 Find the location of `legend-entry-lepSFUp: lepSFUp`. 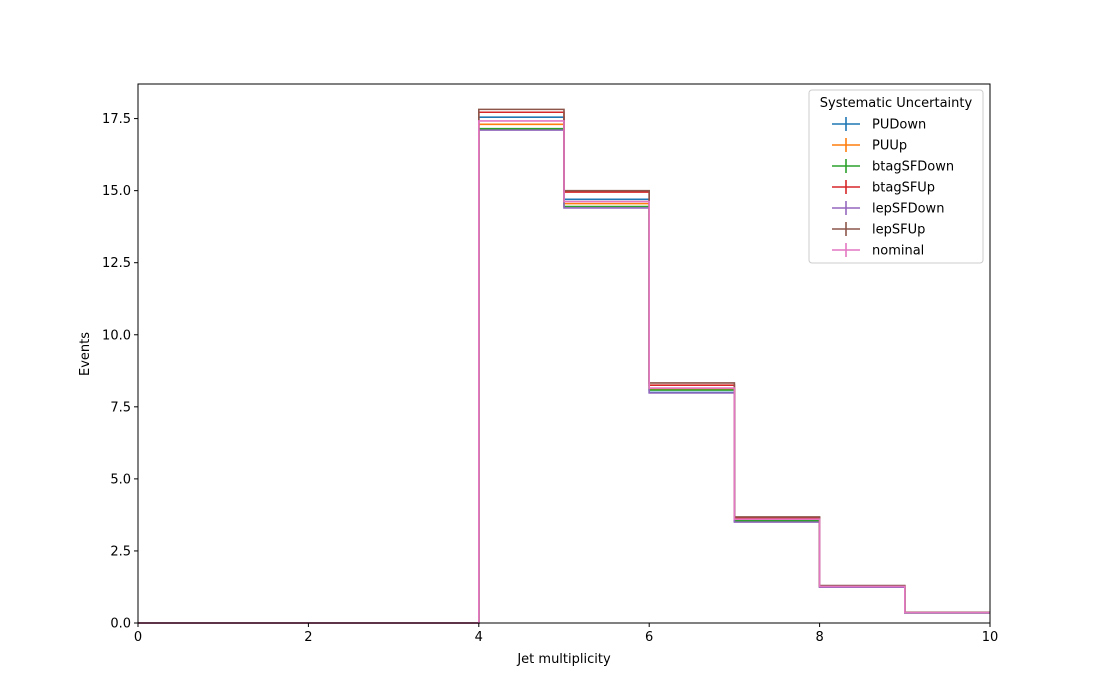

legend-entry-lepSFUp: lepSFUp is located at coordinates (878, 230).